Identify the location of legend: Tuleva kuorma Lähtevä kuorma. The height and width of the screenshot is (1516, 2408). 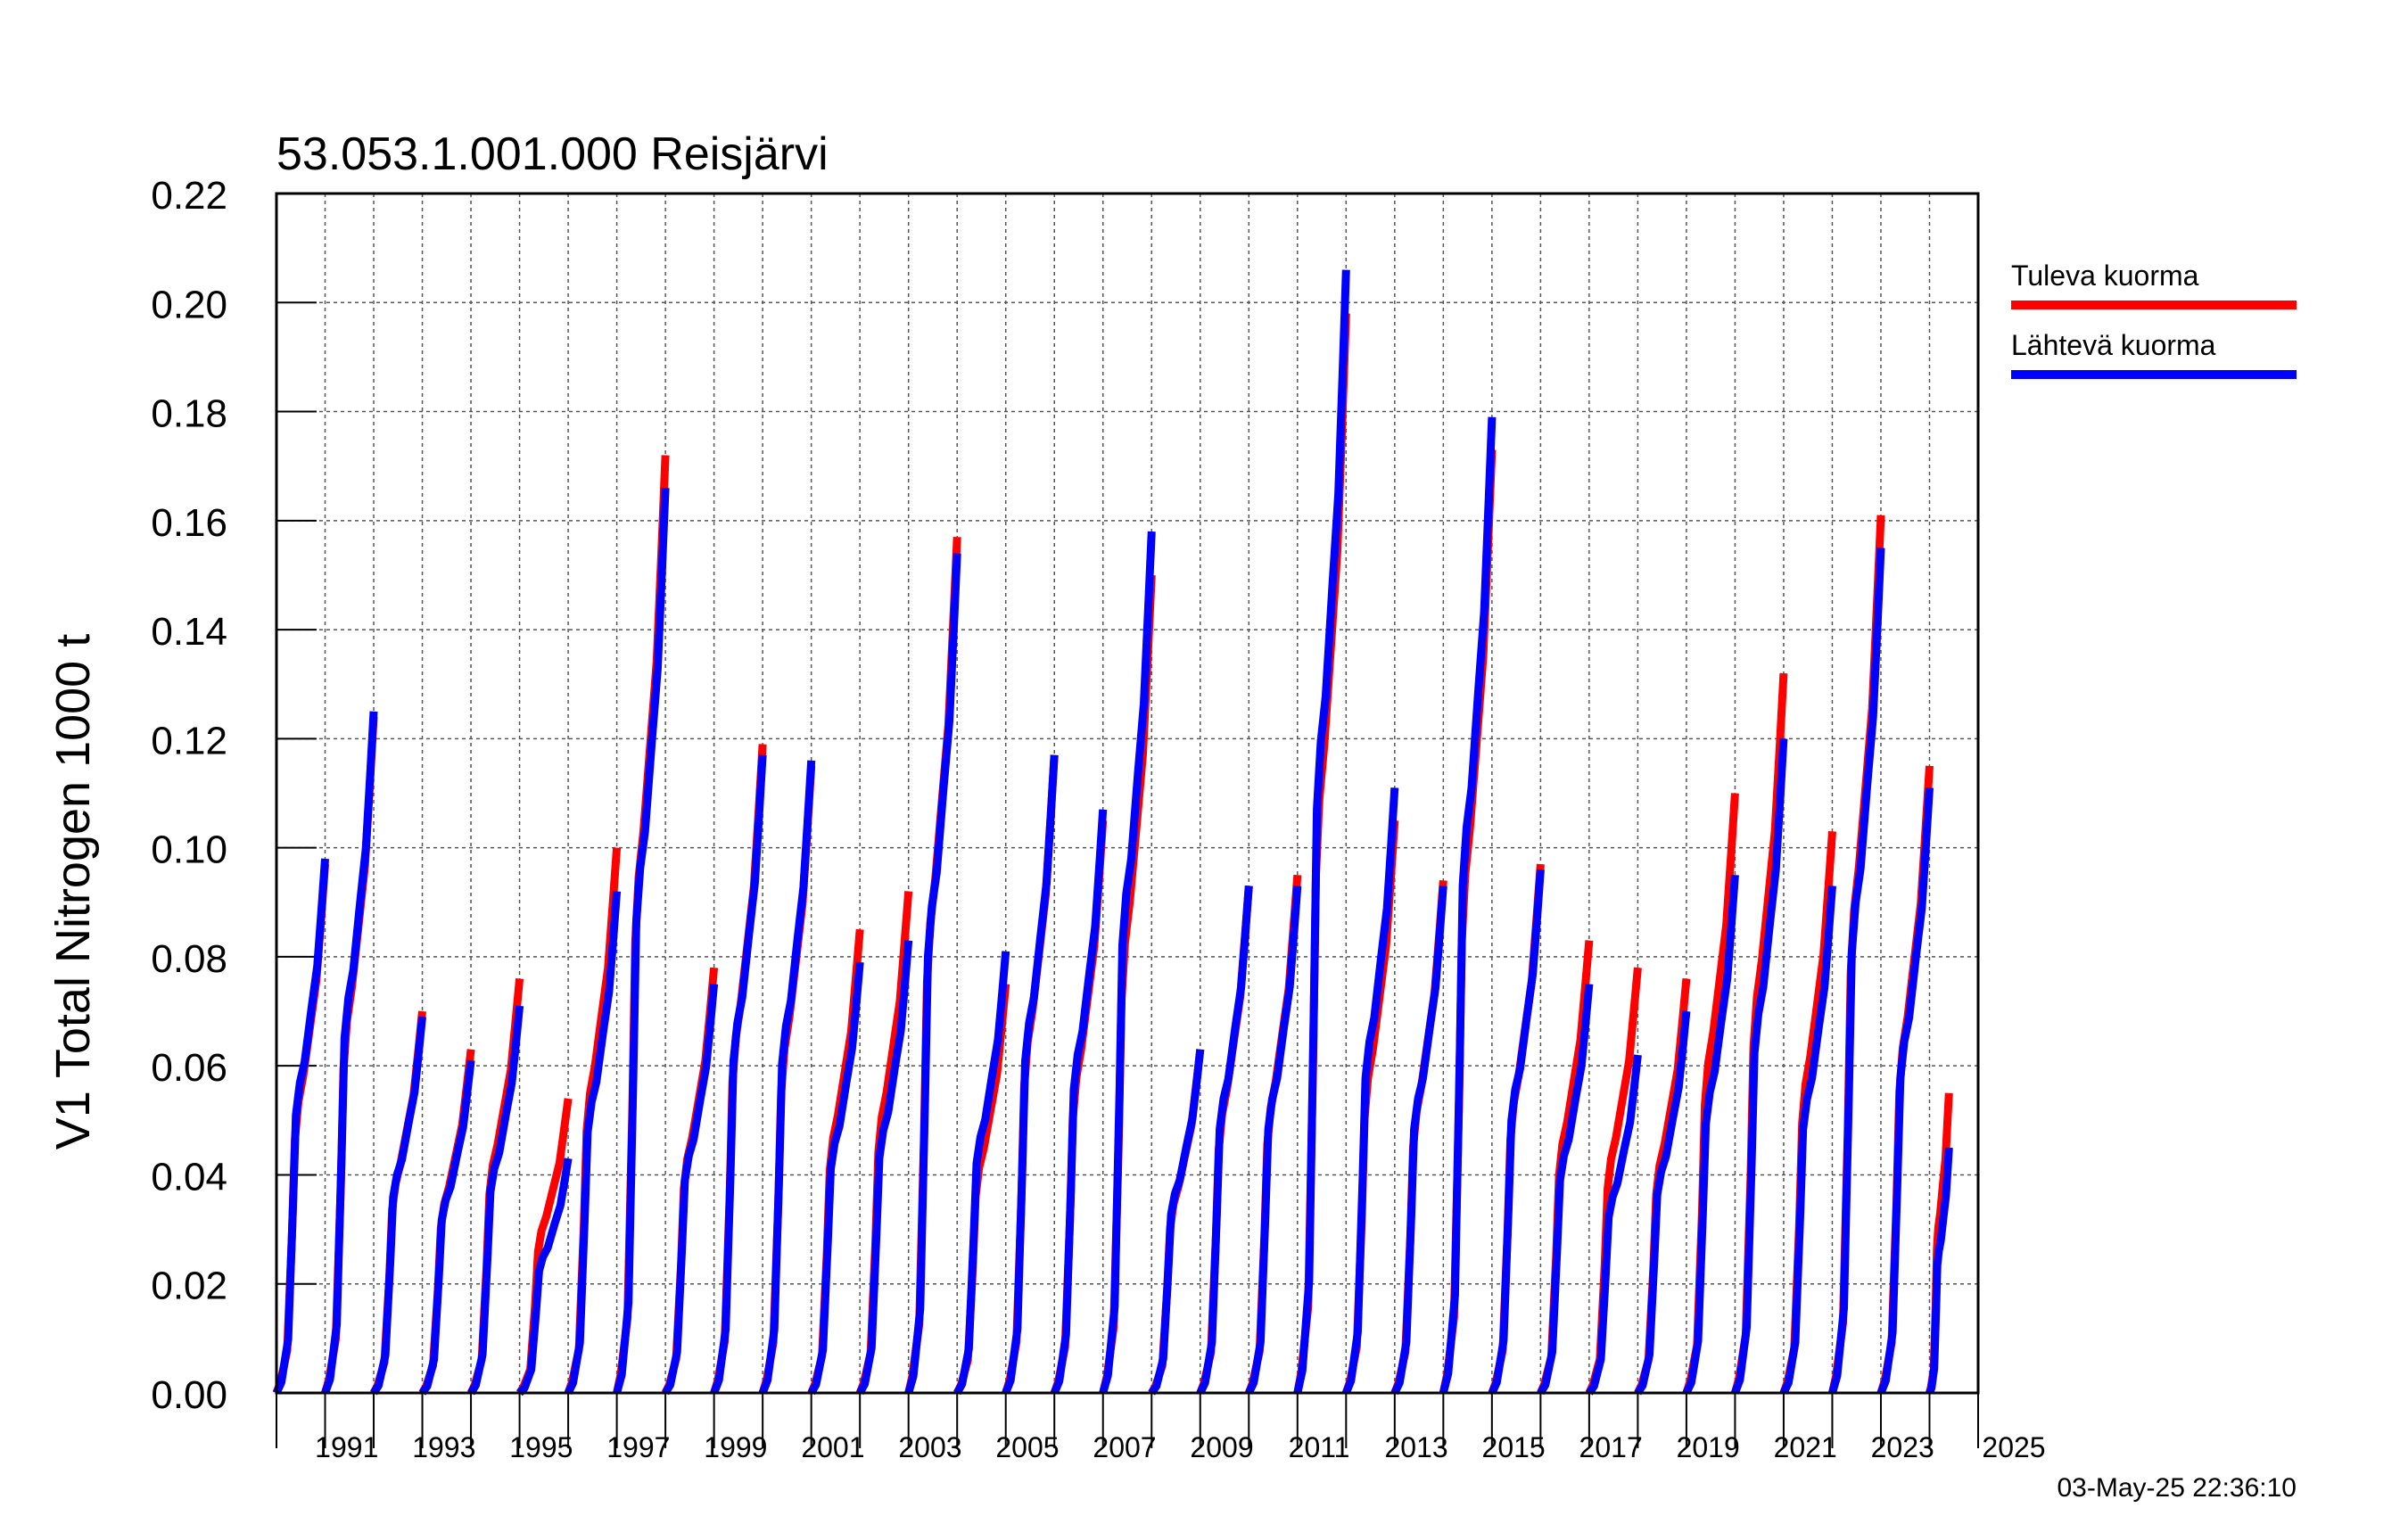
(2154, 319).